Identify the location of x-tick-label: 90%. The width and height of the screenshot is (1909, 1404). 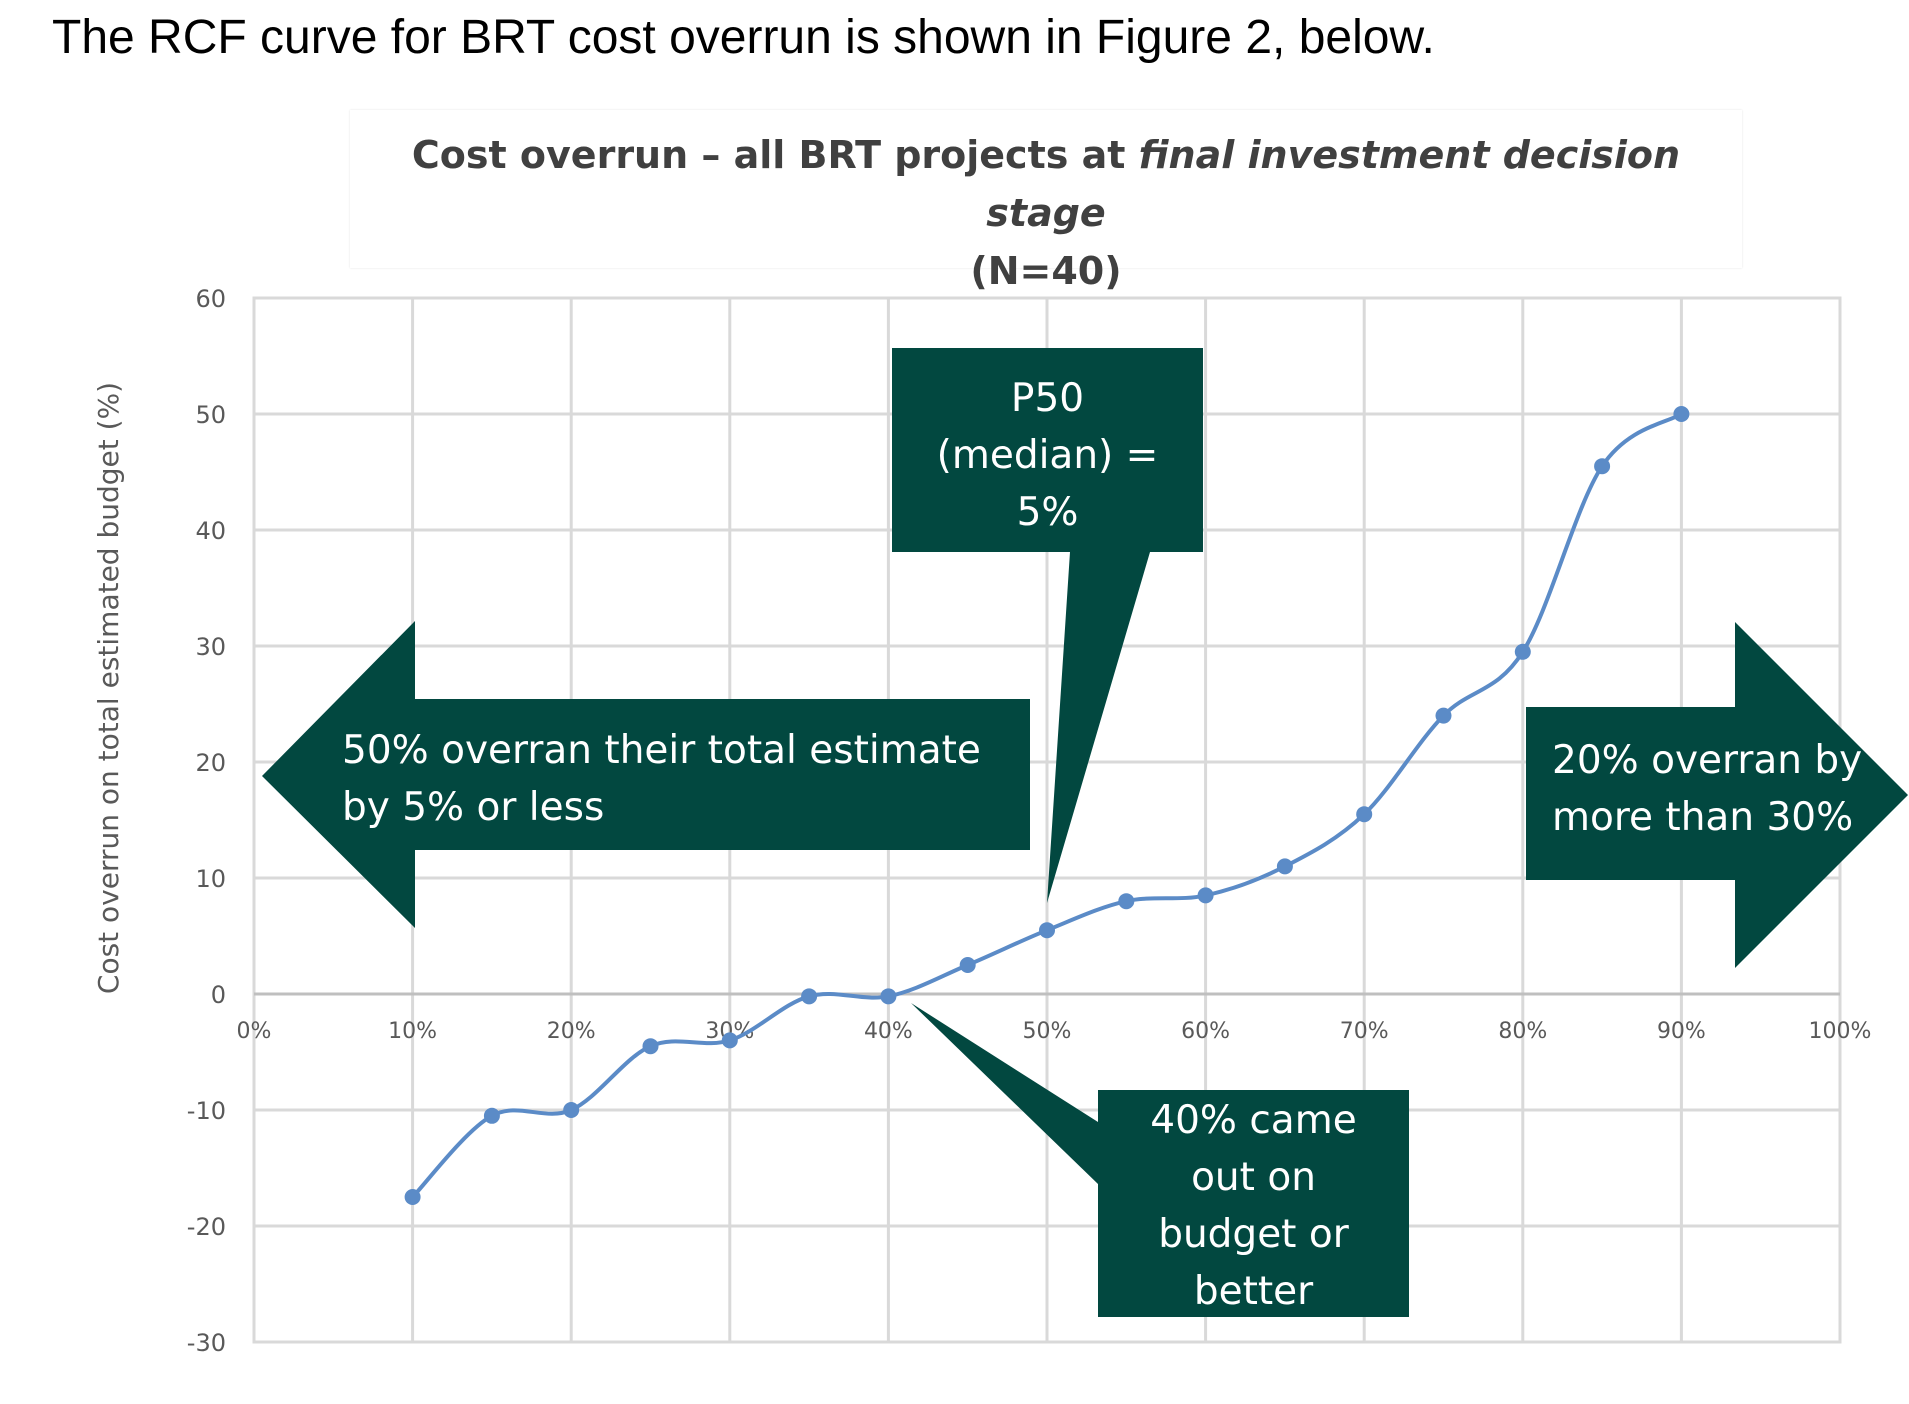
(1681, 1031).